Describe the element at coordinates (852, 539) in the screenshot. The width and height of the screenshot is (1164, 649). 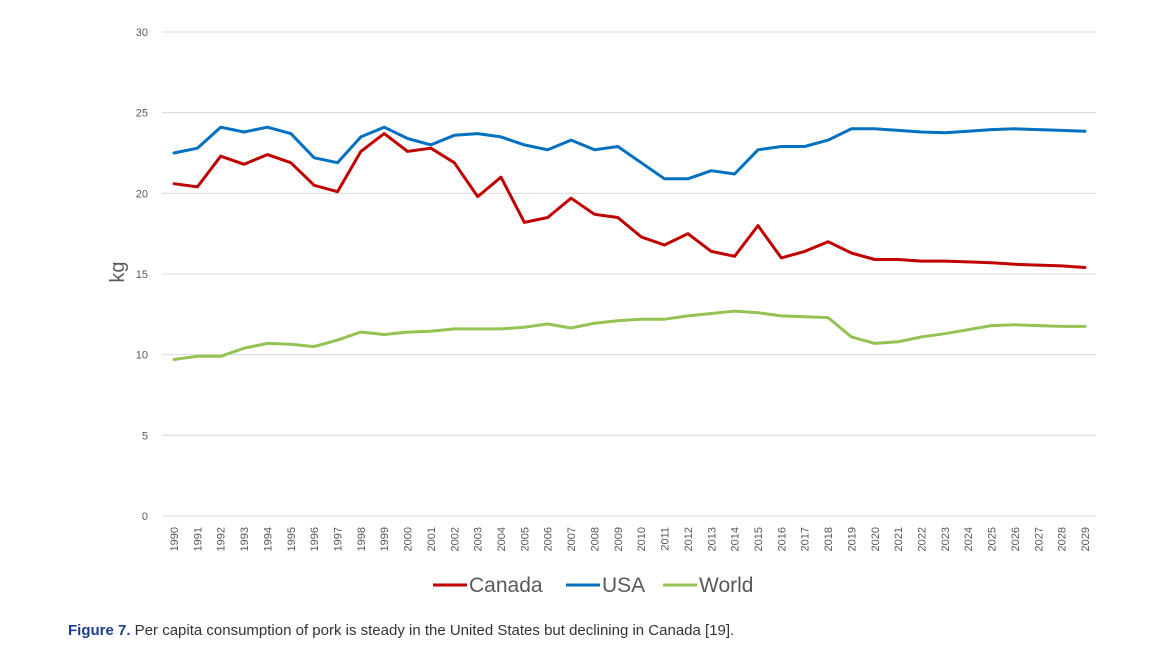
I see `x-tick-label: 2019` at that location.